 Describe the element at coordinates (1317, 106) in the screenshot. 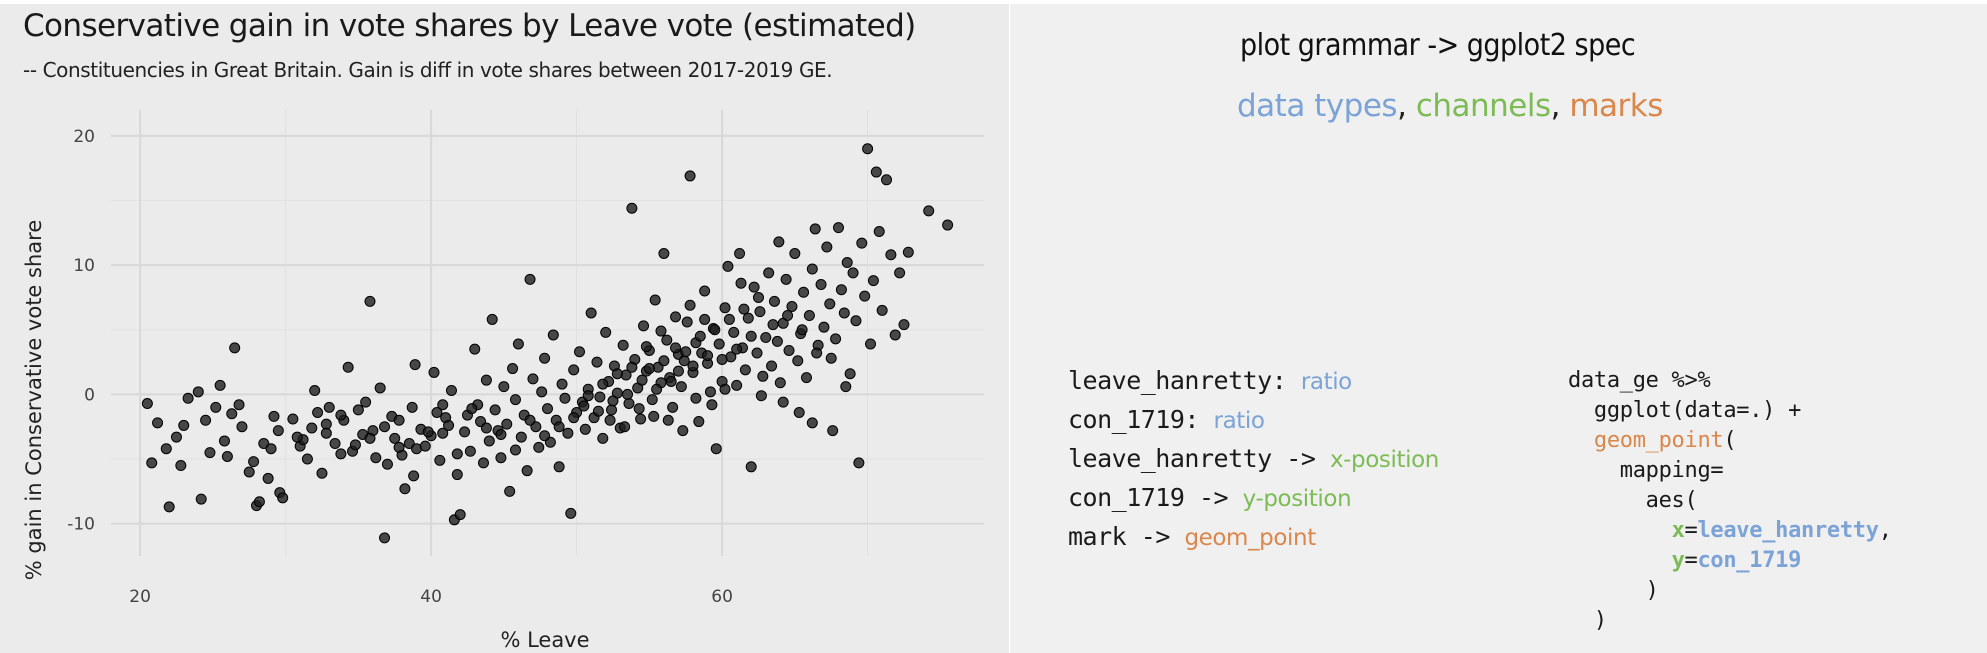

I see `data-types-label: data types` at that location.